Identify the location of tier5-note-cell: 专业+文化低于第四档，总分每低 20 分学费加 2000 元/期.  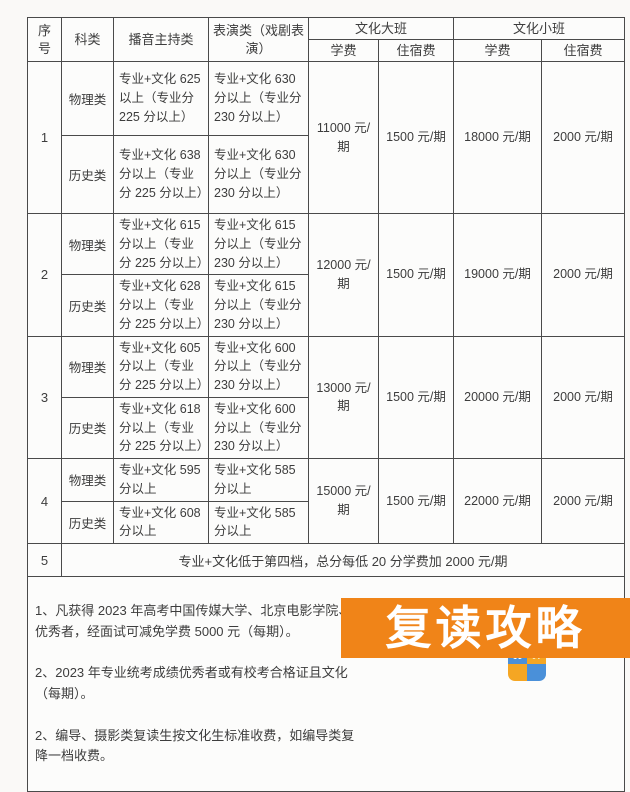
(343, 560).